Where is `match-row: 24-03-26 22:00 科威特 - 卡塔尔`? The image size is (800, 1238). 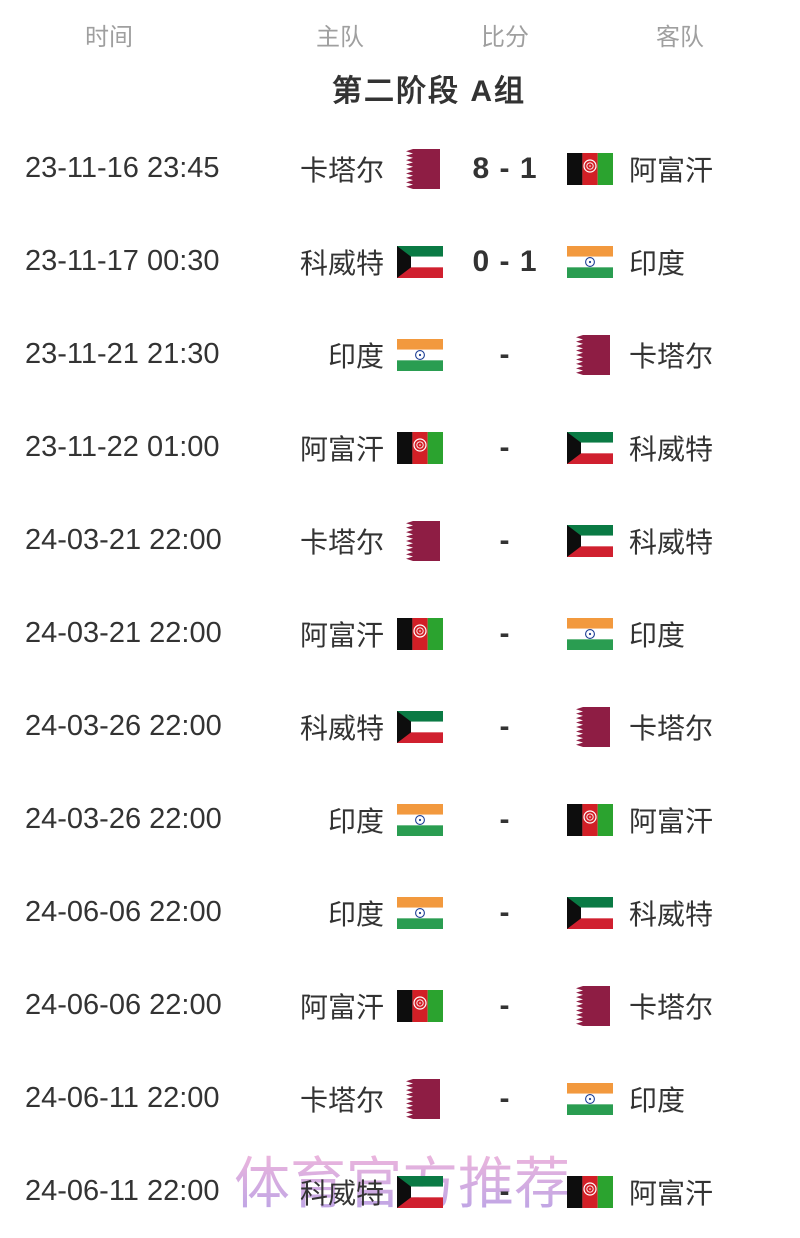 match-row: 24-03-26 22:00 科威特 - 卡塔尔 is located at coordinates (400, 726).